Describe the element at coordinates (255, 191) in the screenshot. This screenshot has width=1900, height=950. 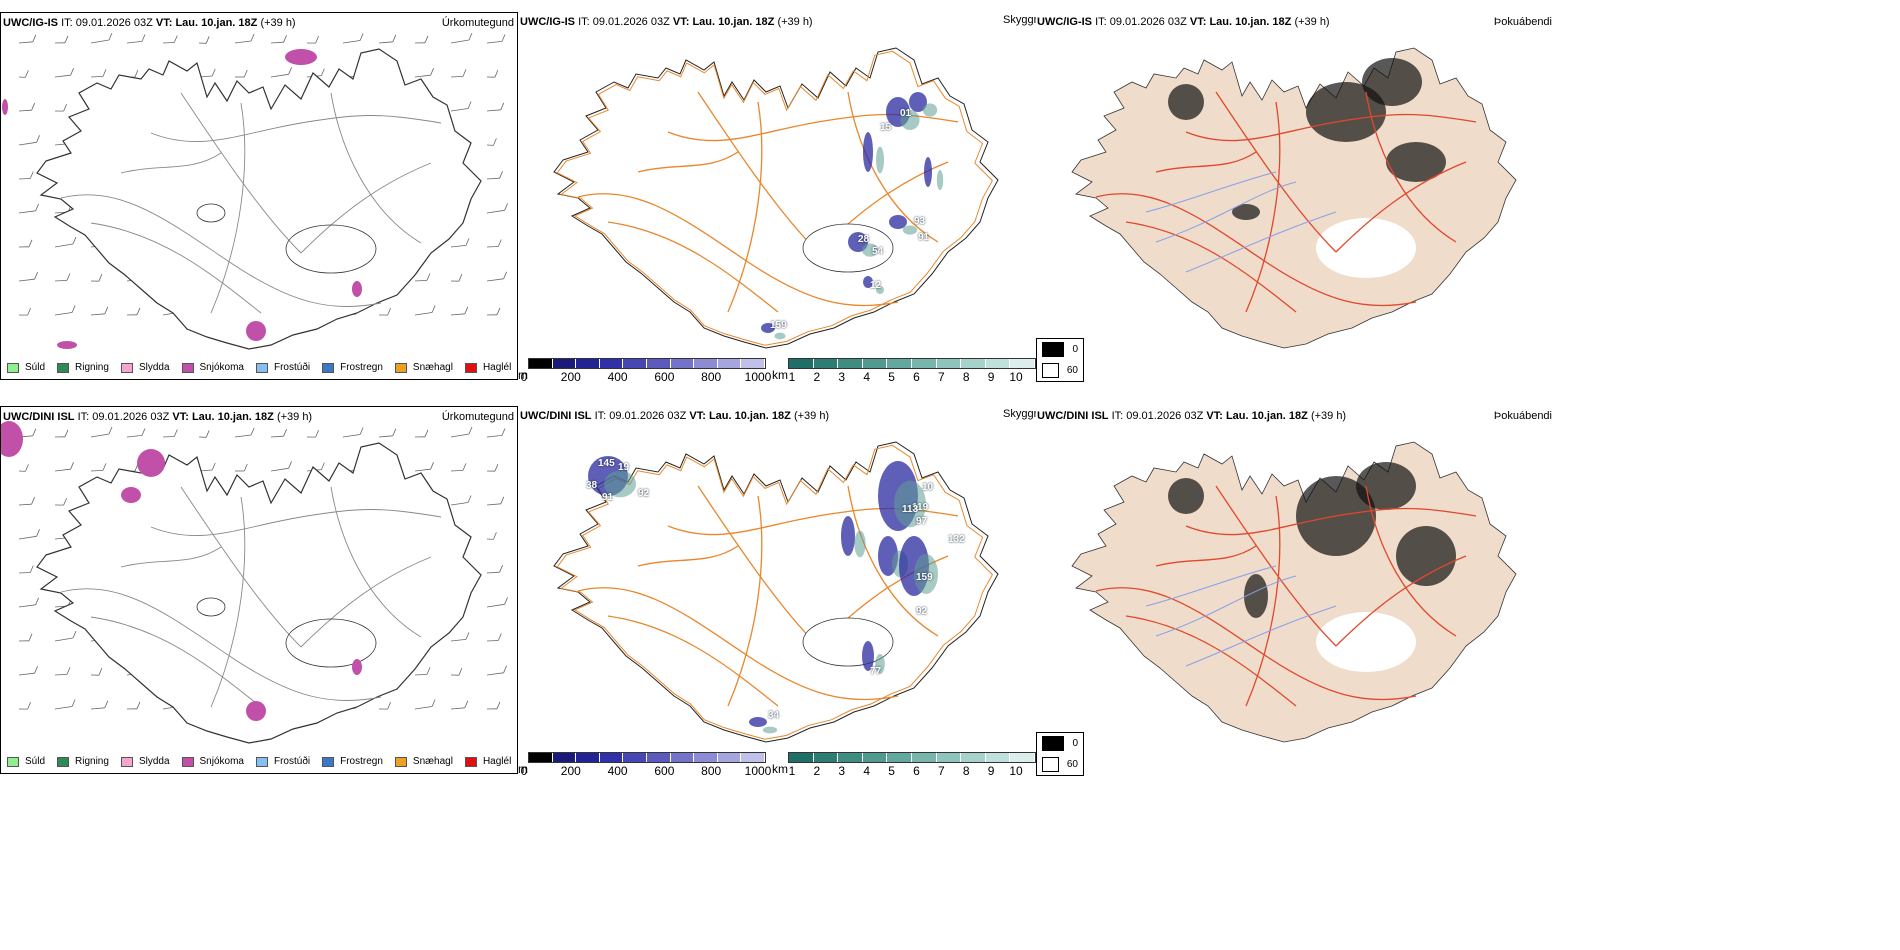
I see `precip-map` at that location.